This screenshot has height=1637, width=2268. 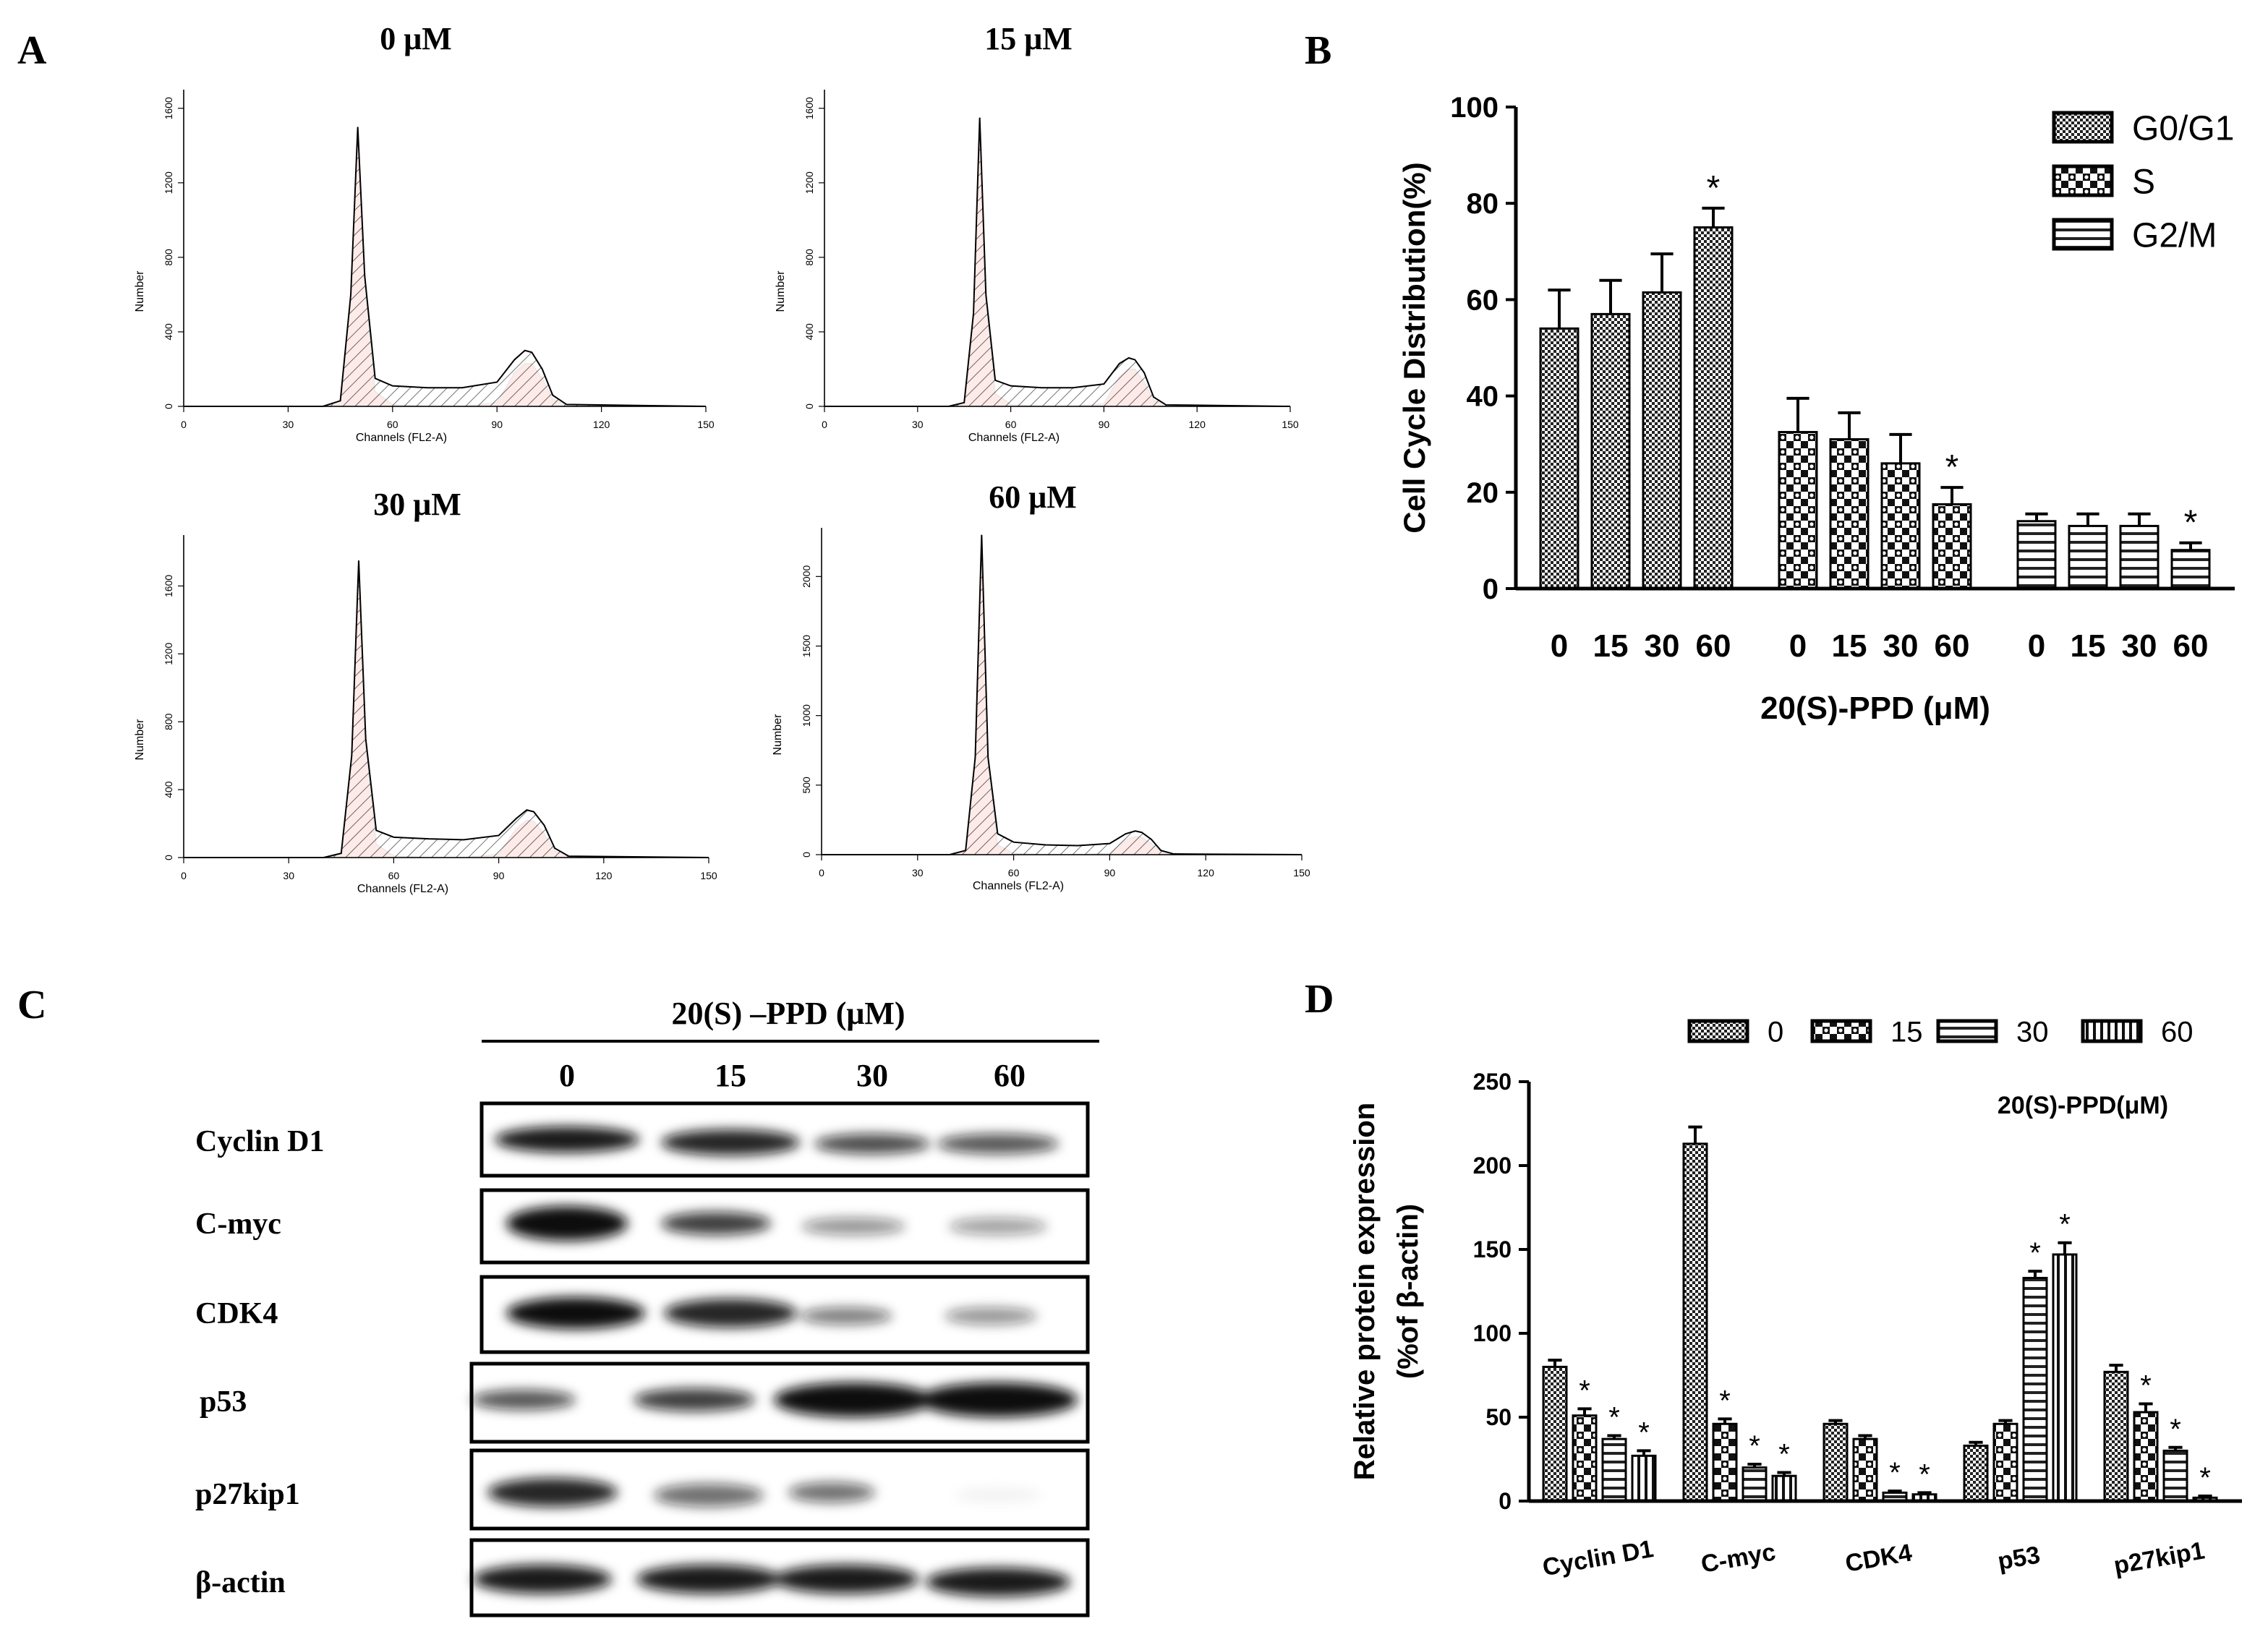 What do you see at coordinates (2018, 1559) in the screenshot?
I see `x-tick-label: p53` at bounding box center [2018, 1559].